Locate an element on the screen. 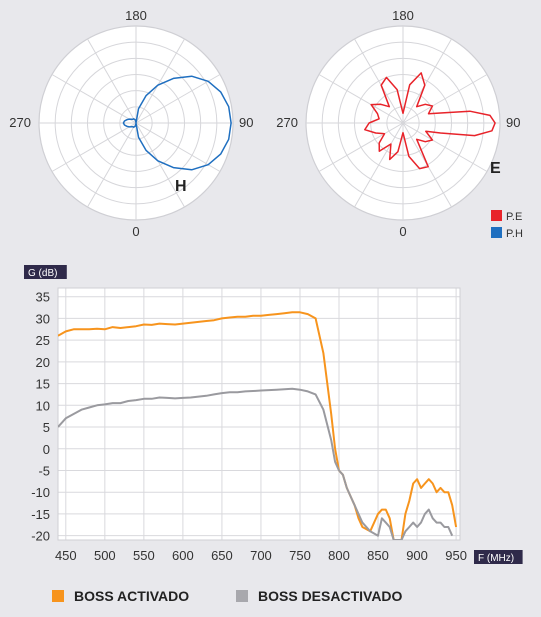 This screenshot has height=617, width=541. y-tick-label: 5 is located at coordinates (46, 427).